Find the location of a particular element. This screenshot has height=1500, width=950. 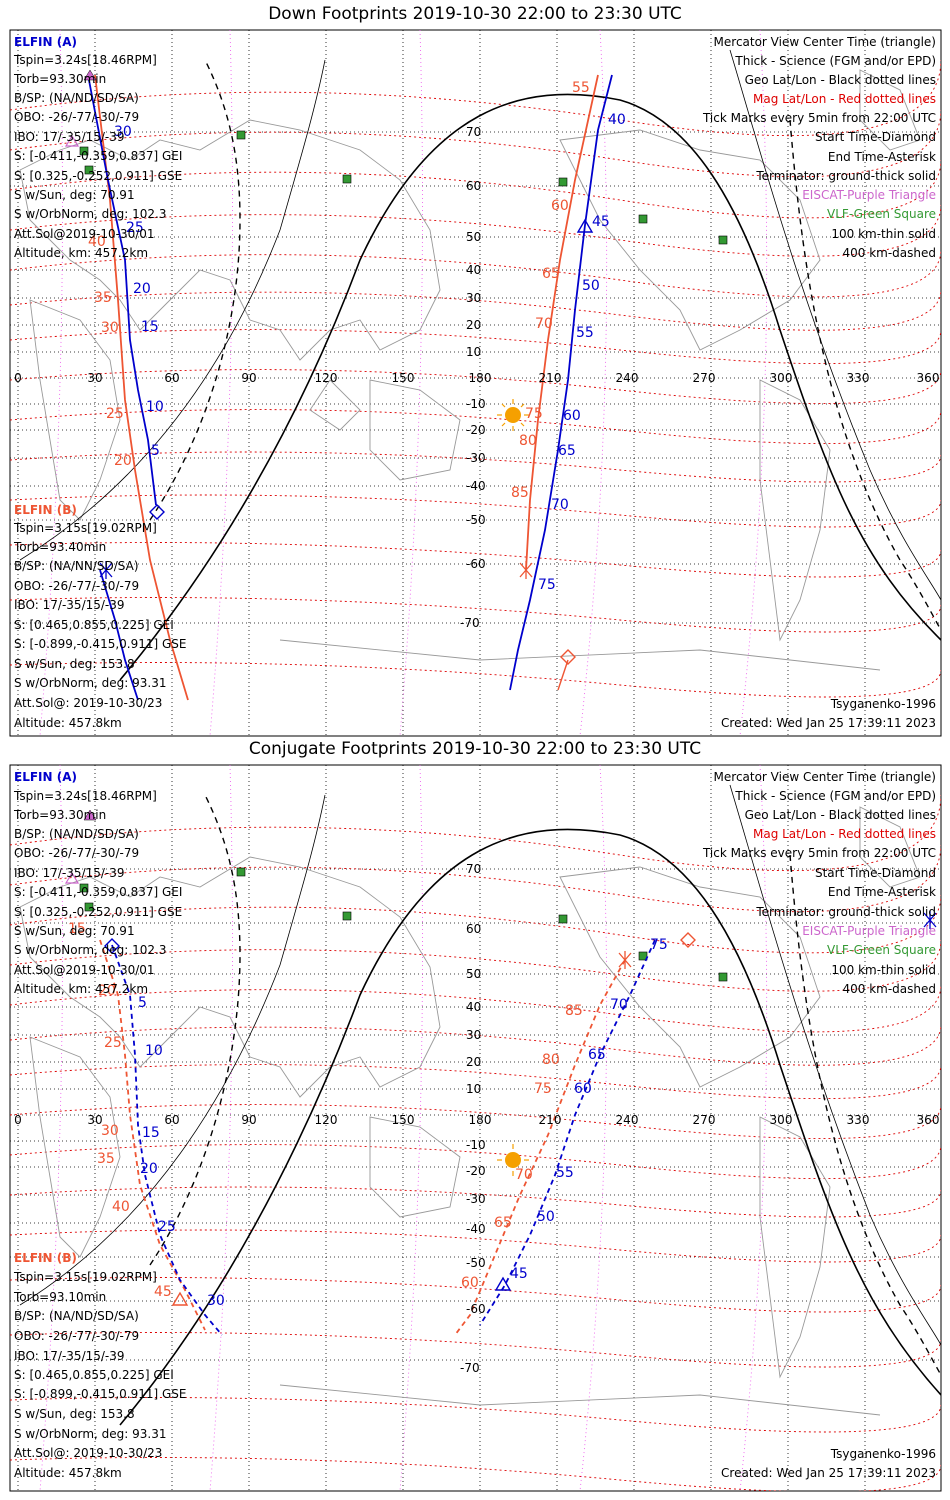

svg-text: 330 is located at coordinates (858, 378).